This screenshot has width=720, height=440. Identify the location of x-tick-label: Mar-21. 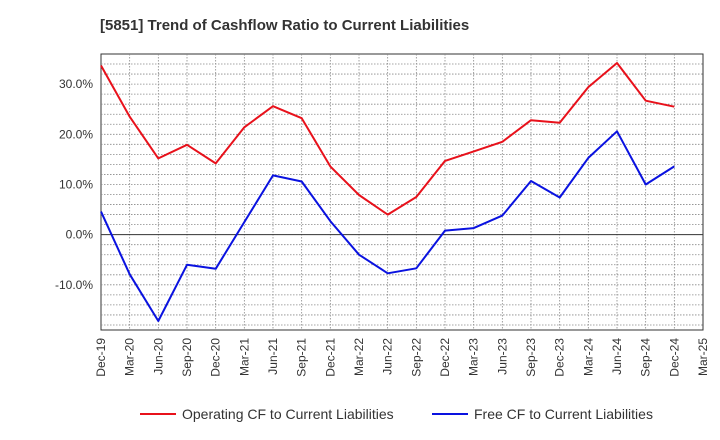
(244, 357).